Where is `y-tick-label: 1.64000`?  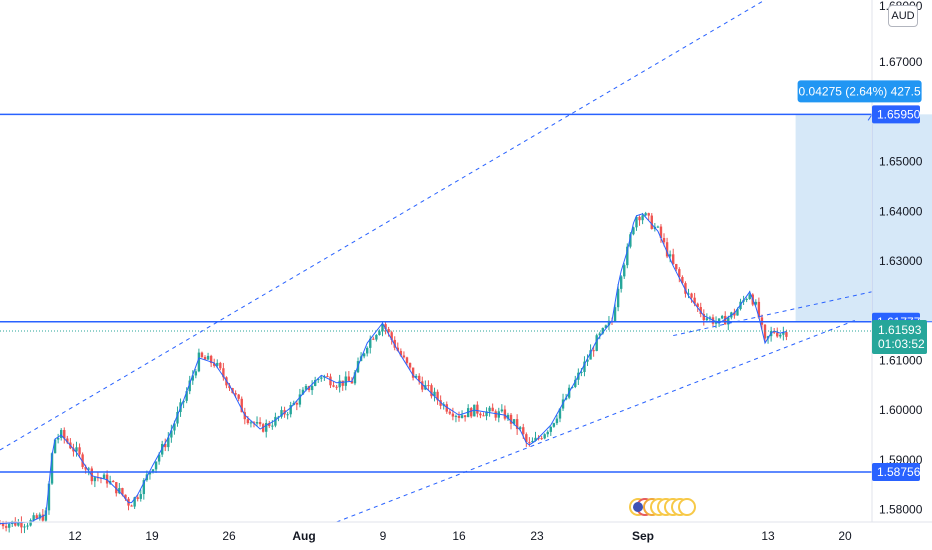
y-tick-label: 1.64000 is located at coordinates (901, 211).